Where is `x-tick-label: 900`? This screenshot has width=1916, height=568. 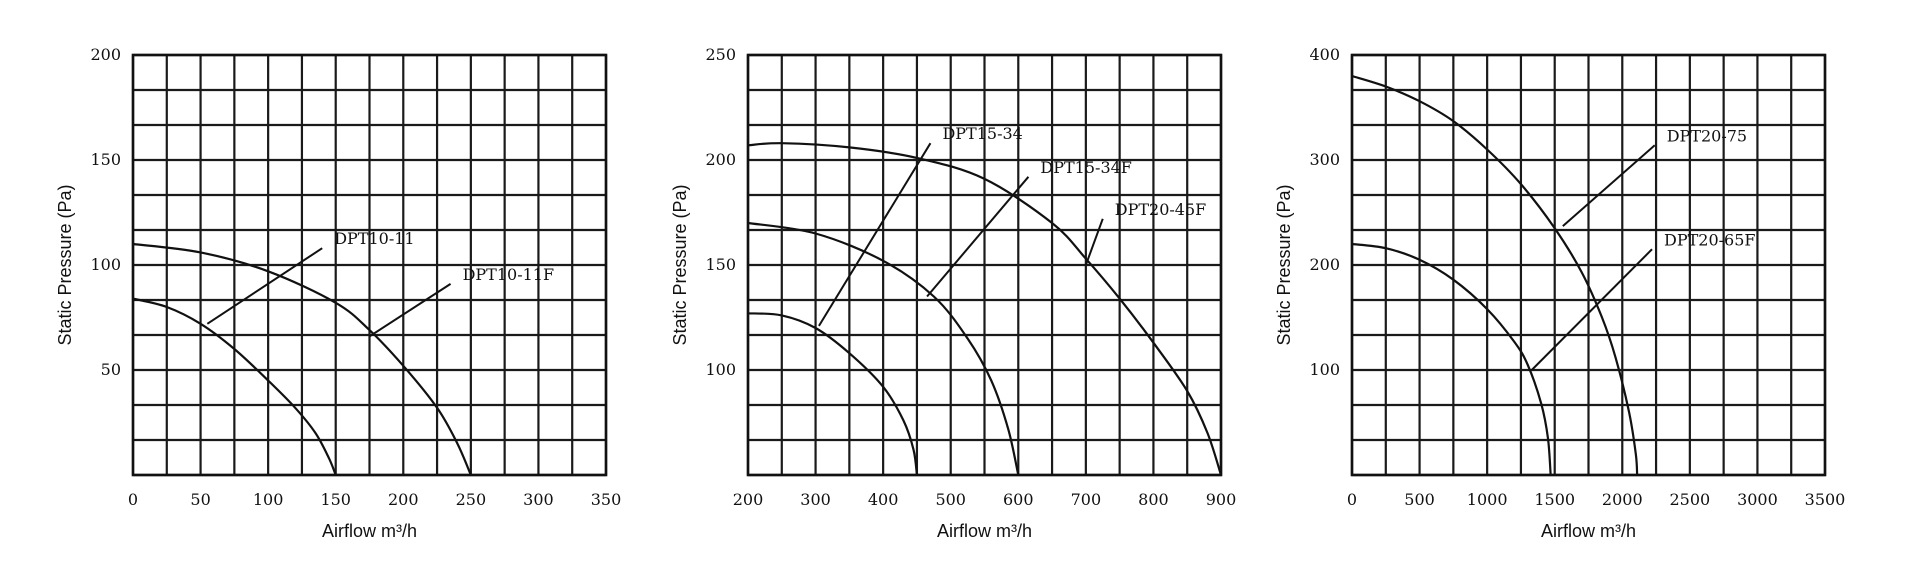
x-tick-label: 900 is located at coordinates (1221, 499).